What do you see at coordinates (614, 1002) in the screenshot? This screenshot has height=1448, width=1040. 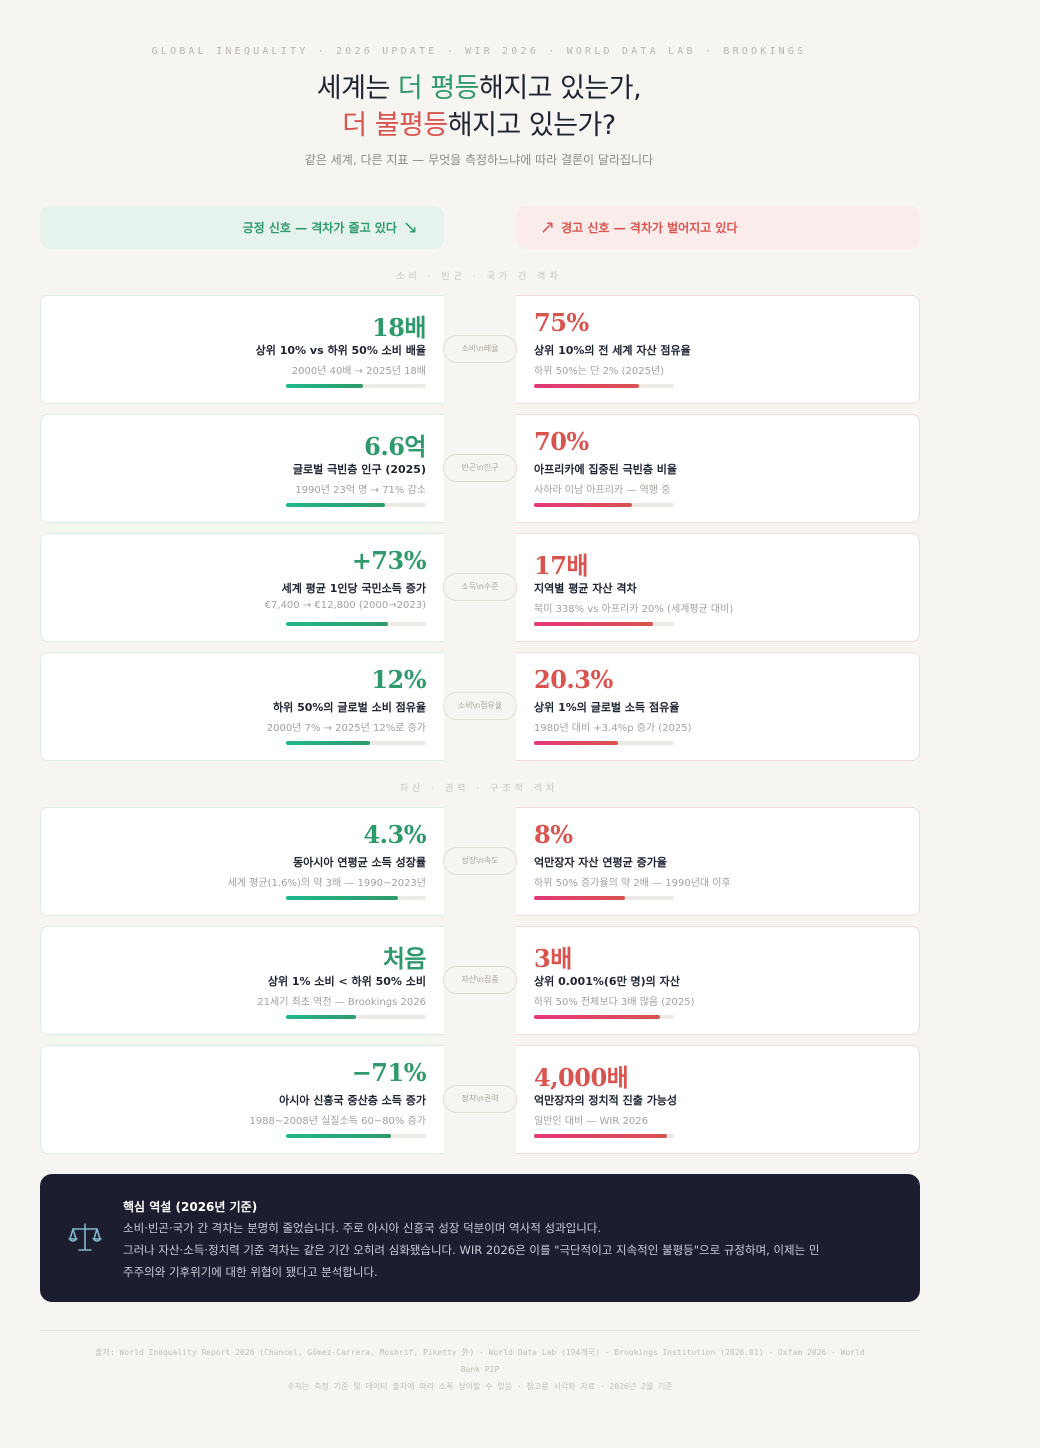 I see `stat-detail: 하위 50% 전체보다 3배 많음 (2025)` at bounding box center [614, 1002].